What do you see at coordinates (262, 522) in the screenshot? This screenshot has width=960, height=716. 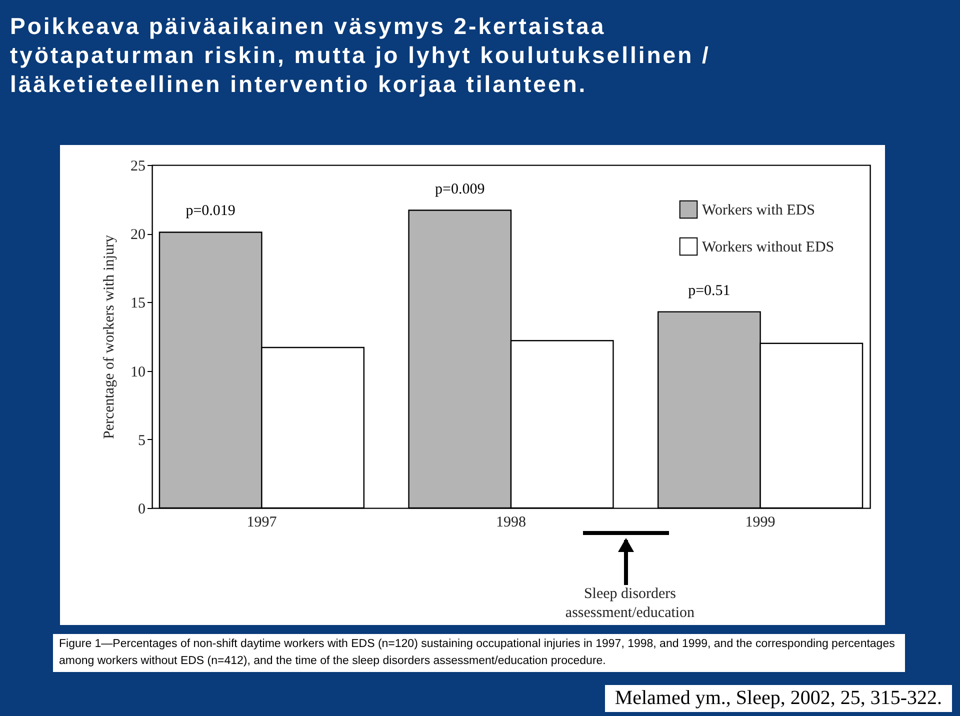 I see `x-tick-label: 1997` at bounding box center [262, 522].